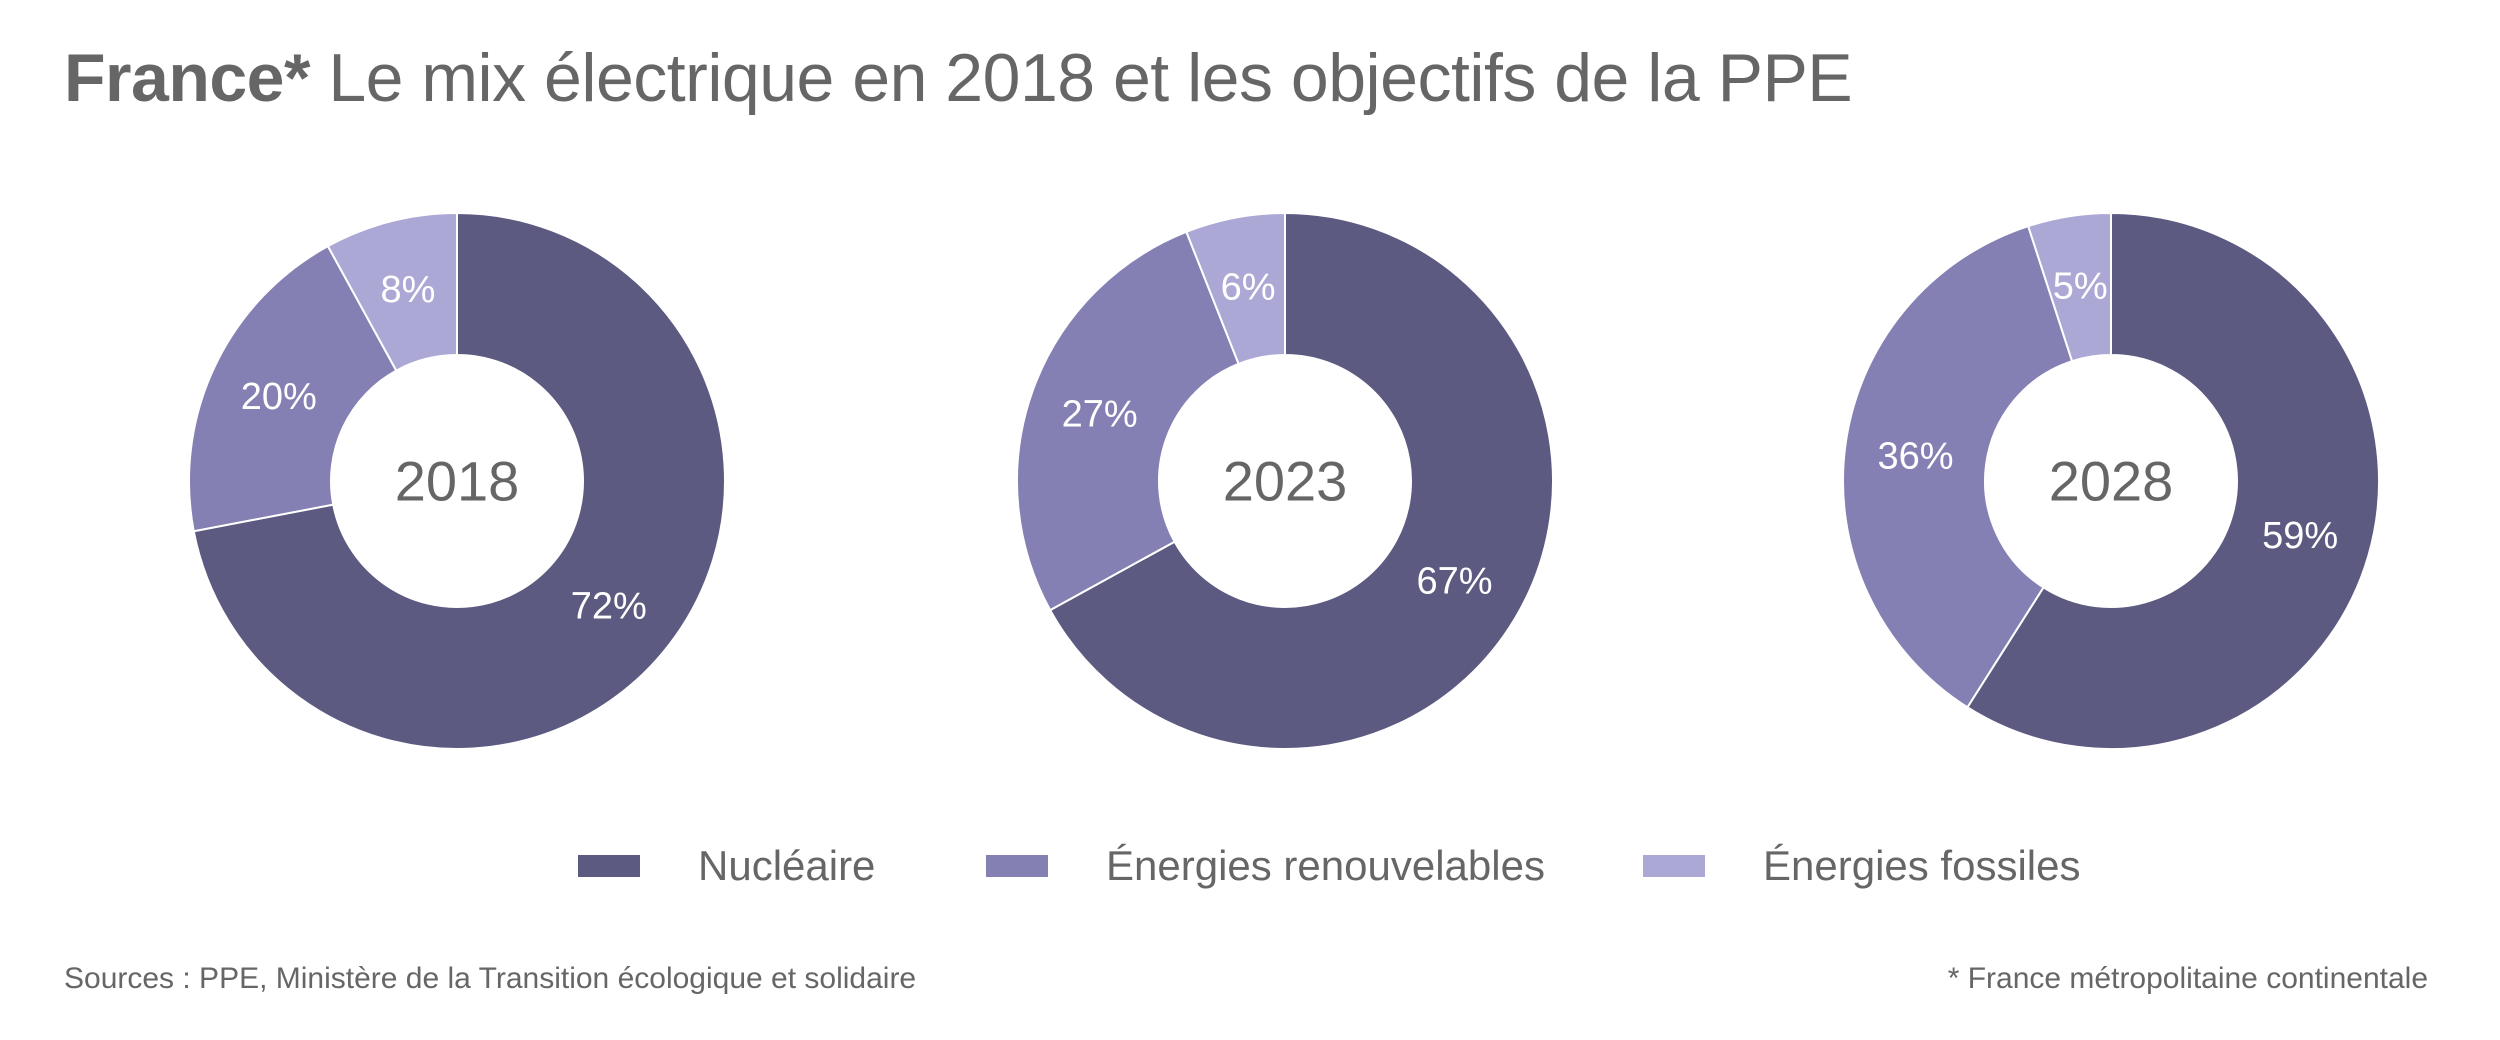 The height and width of the screenshot is (1040, 2500). What do you see at coordinates (408, 290) in the screenshot?
I see `value-label-2018-fossiles: 8%` at bounding box center [408, 290].